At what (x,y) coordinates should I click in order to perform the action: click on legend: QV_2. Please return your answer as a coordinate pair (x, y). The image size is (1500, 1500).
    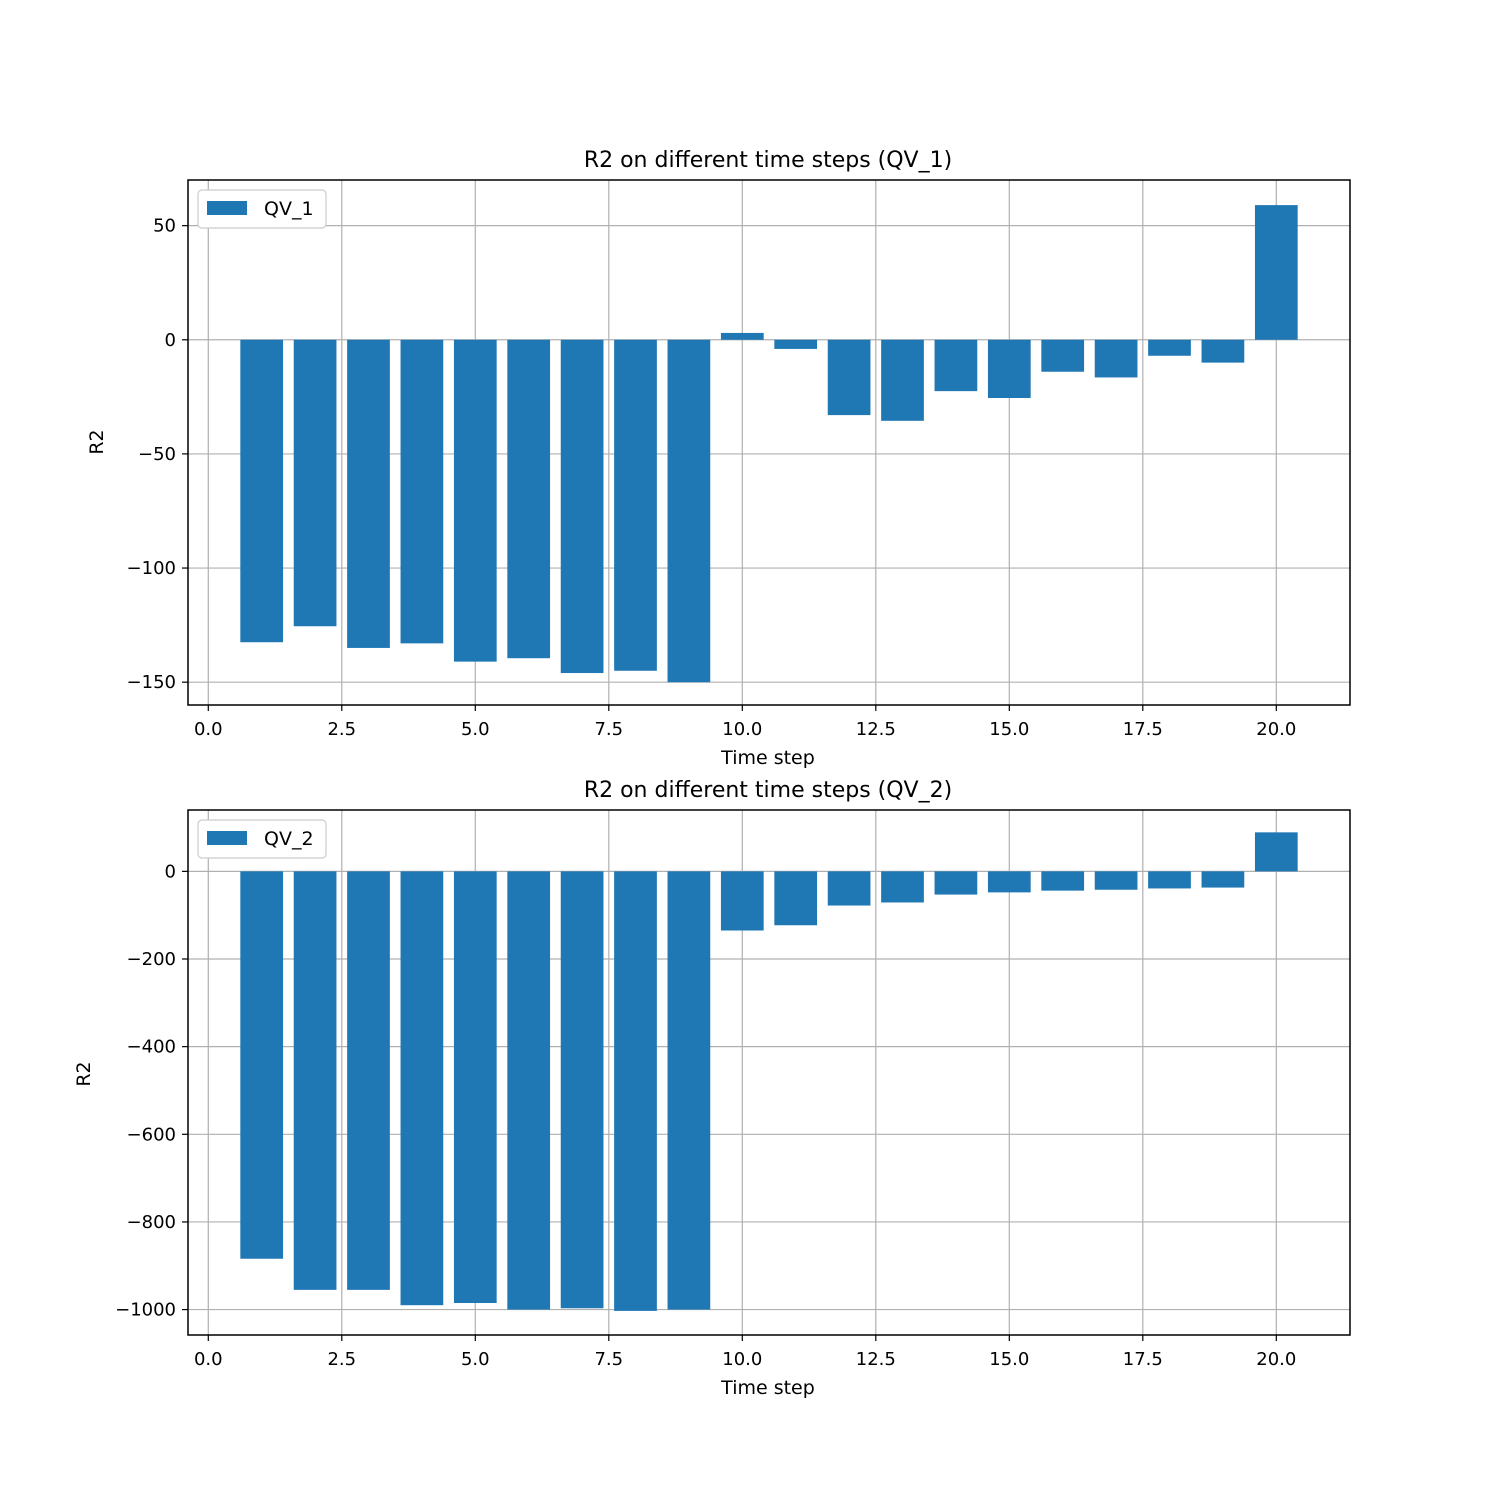
    Looking at the image, I should click on (262, 839).